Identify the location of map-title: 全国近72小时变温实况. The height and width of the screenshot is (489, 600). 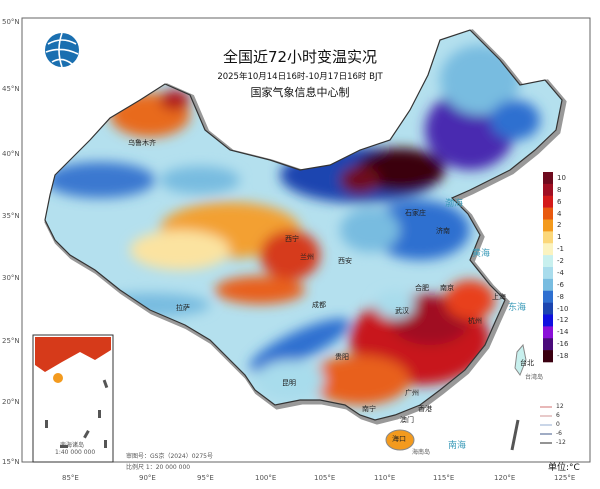
(300, 57).